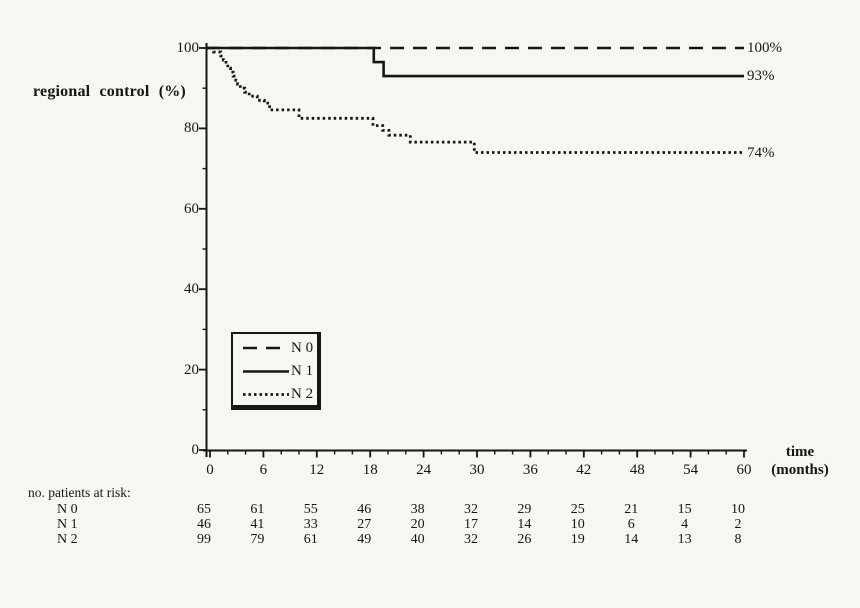 This screenshot has height=608, width=860. Describe the element at coordinates (631, 509) in the screenshot. I see `at-risk-value: 21` at that location.